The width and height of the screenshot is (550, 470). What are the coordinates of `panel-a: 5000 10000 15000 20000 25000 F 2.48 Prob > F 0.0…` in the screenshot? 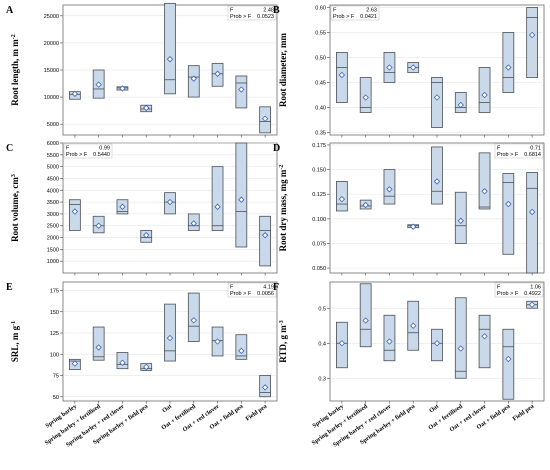 It's located at (142, 70).